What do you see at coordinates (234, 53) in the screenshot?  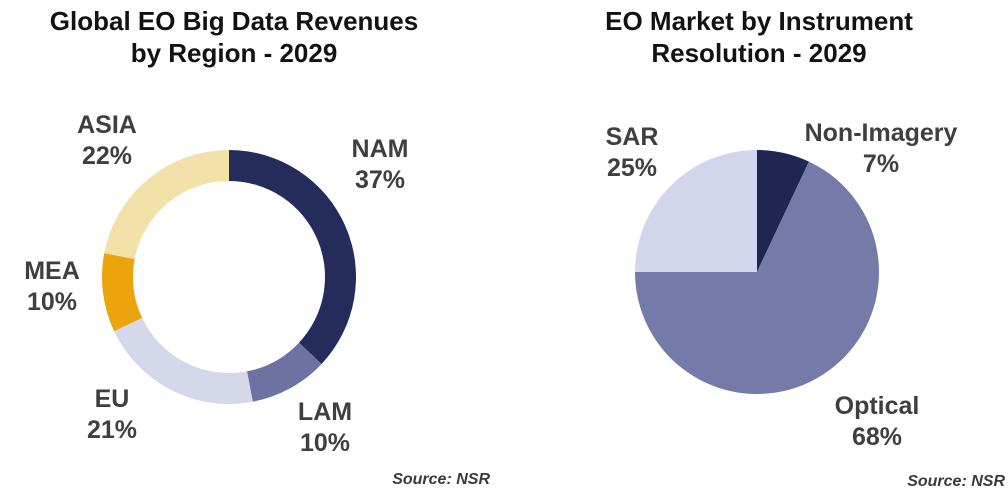 I see `left-chart-title-line2: by Region - 2029` at bounding box center [234, 53].